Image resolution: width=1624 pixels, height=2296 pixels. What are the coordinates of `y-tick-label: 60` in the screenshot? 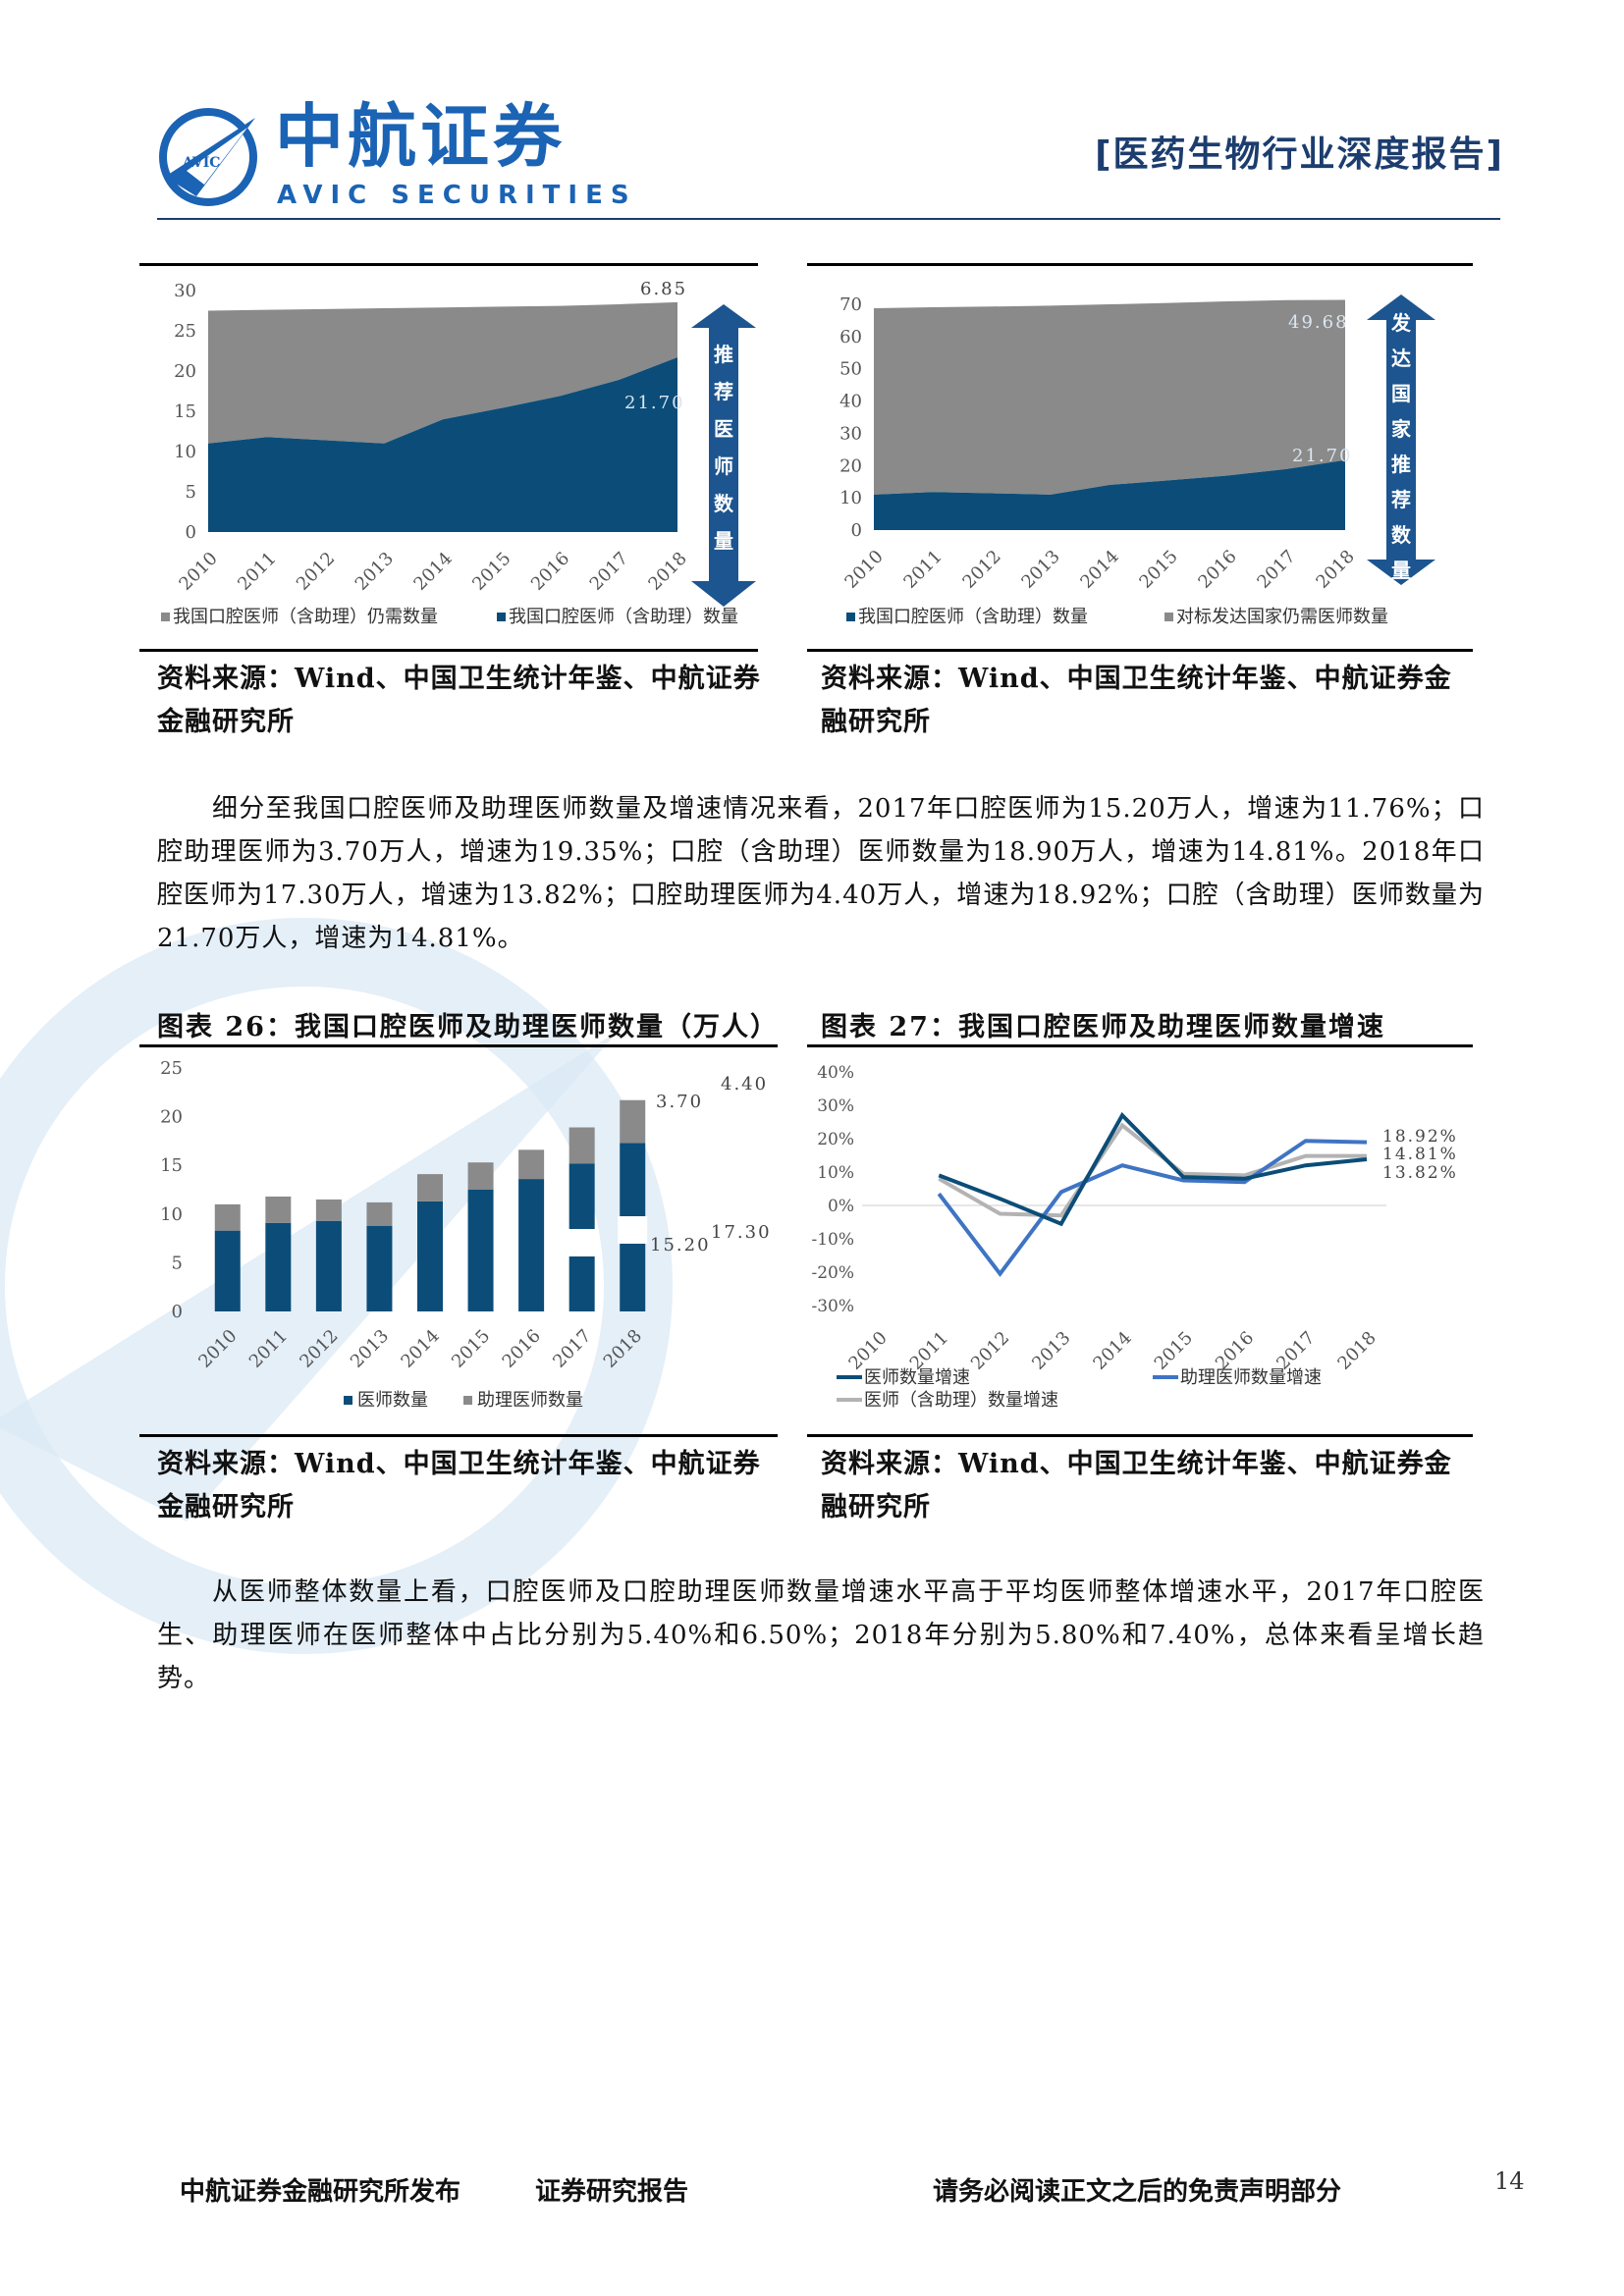 It's located at (850, 337).